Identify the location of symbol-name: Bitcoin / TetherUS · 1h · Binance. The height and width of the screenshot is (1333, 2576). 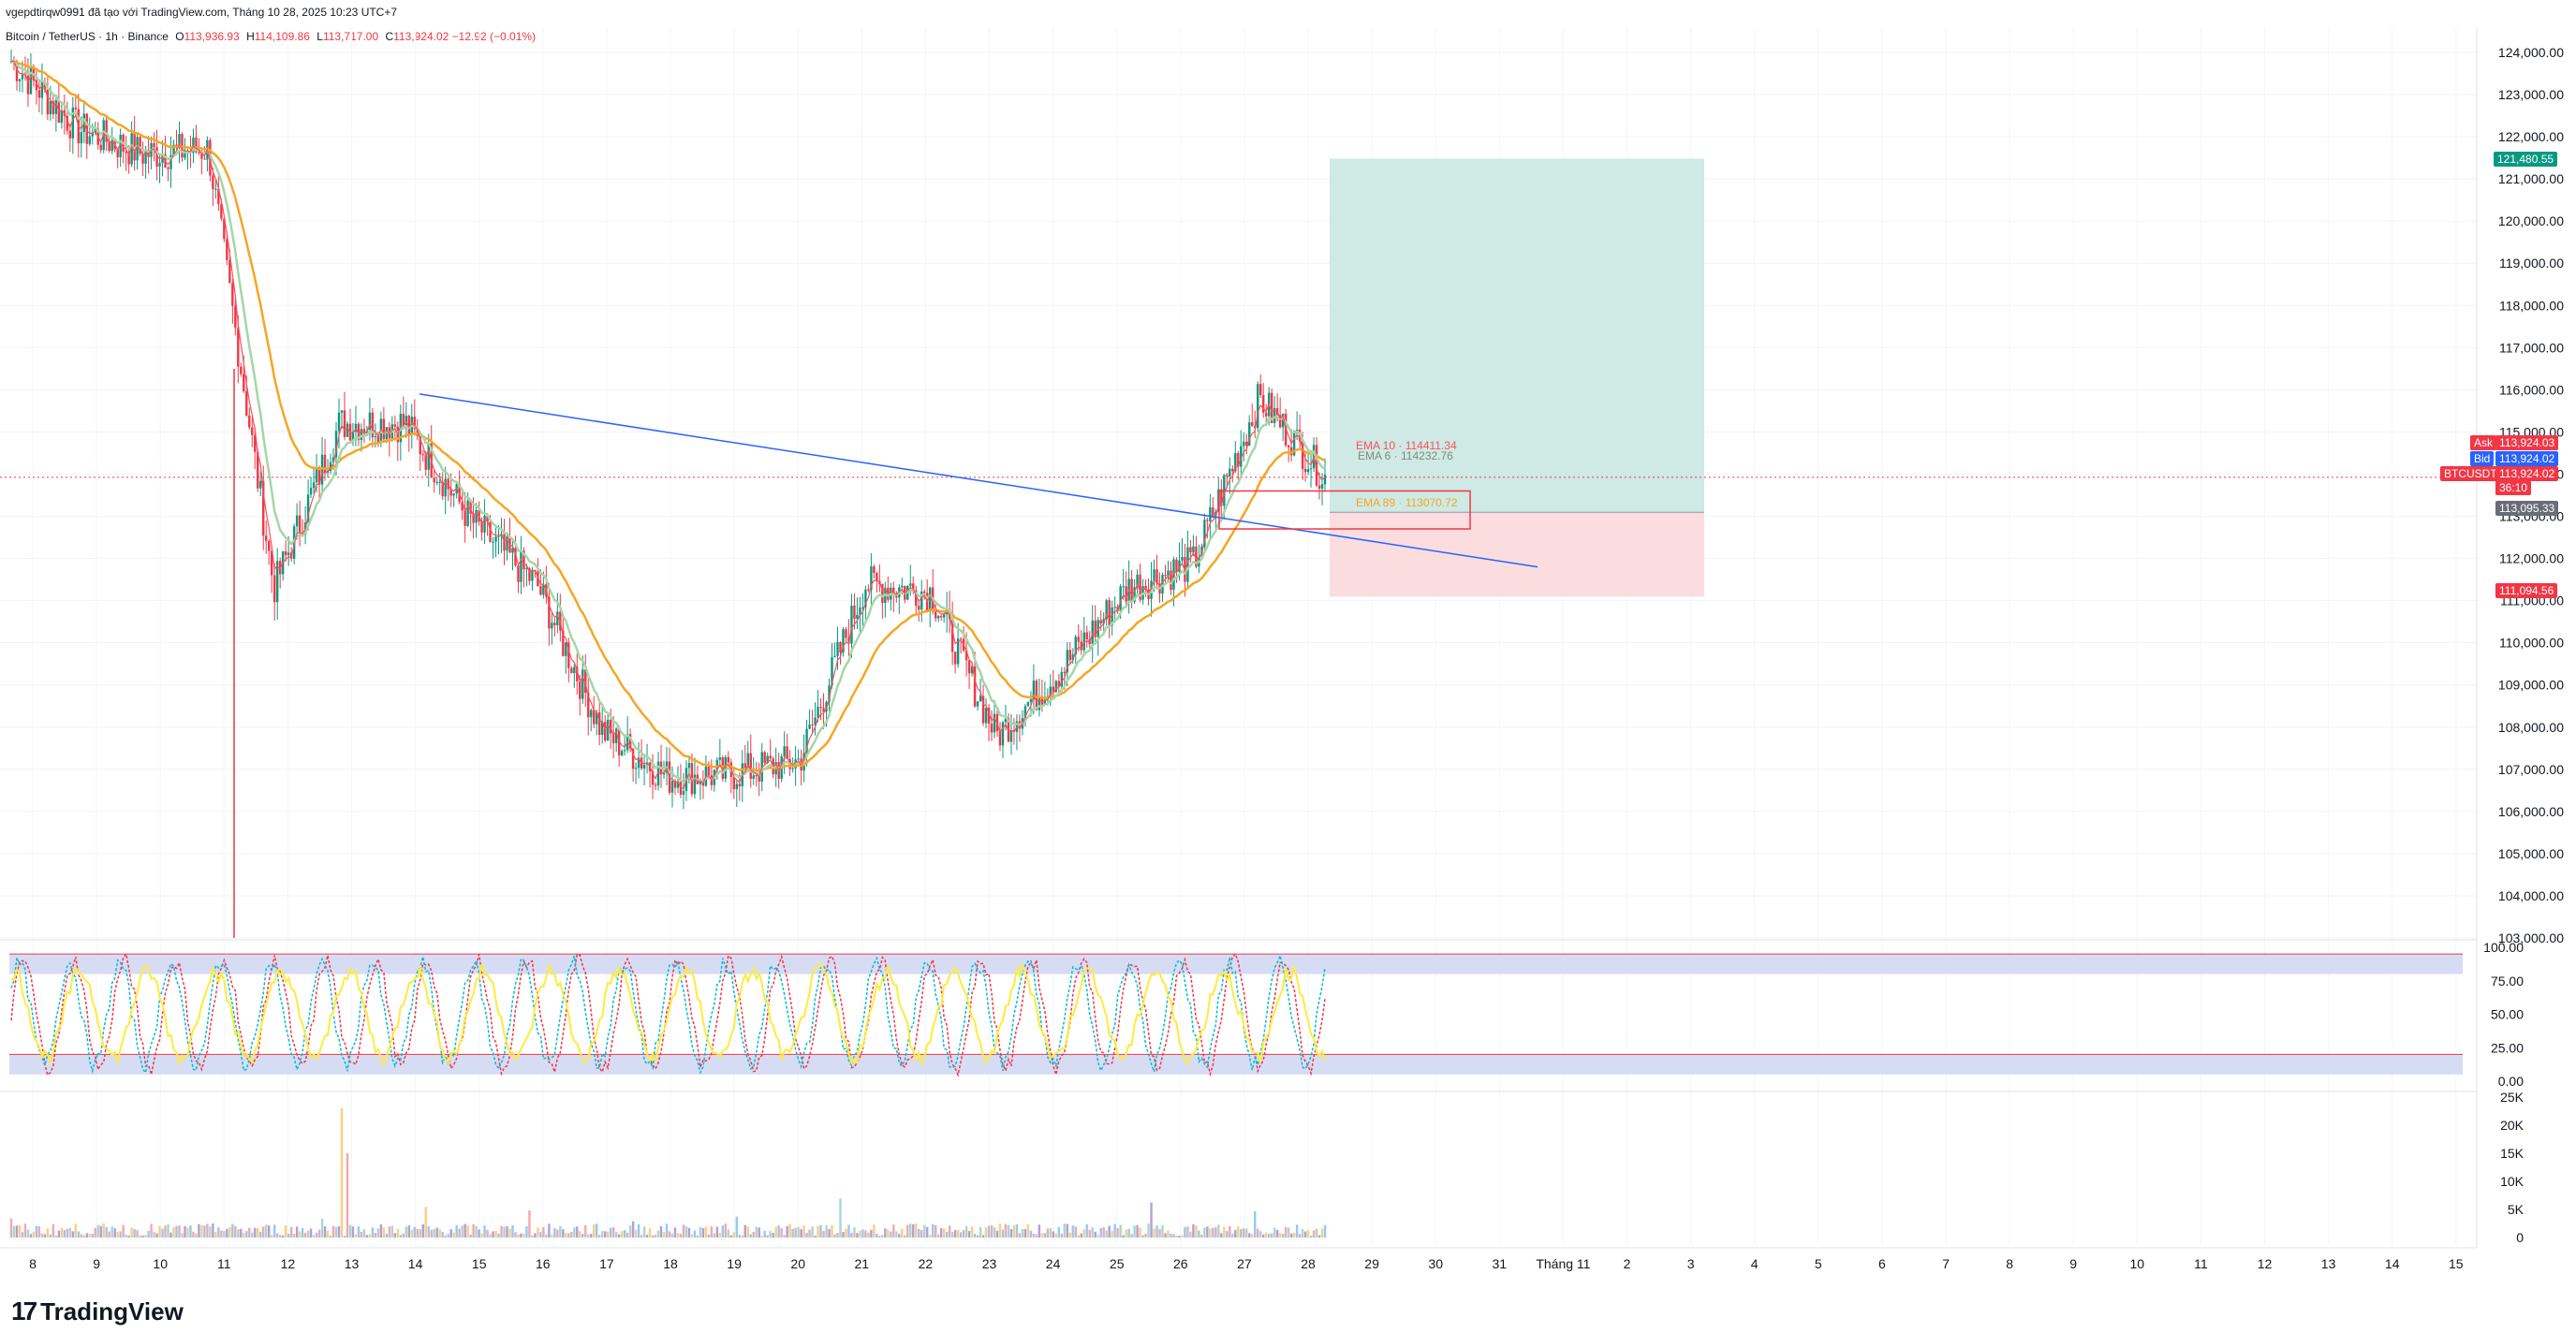
(87, 36).